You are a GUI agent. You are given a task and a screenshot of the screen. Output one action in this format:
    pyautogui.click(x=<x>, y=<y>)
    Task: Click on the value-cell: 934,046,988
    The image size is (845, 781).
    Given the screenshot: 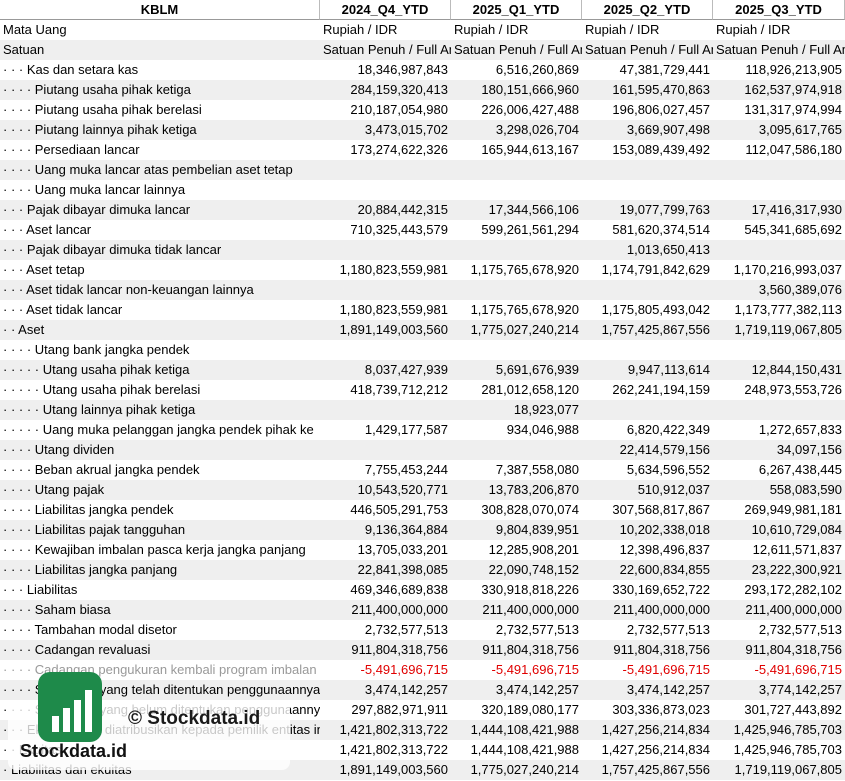 What is the action you would take?
    pyautogui.click(x=542, y=429)
    